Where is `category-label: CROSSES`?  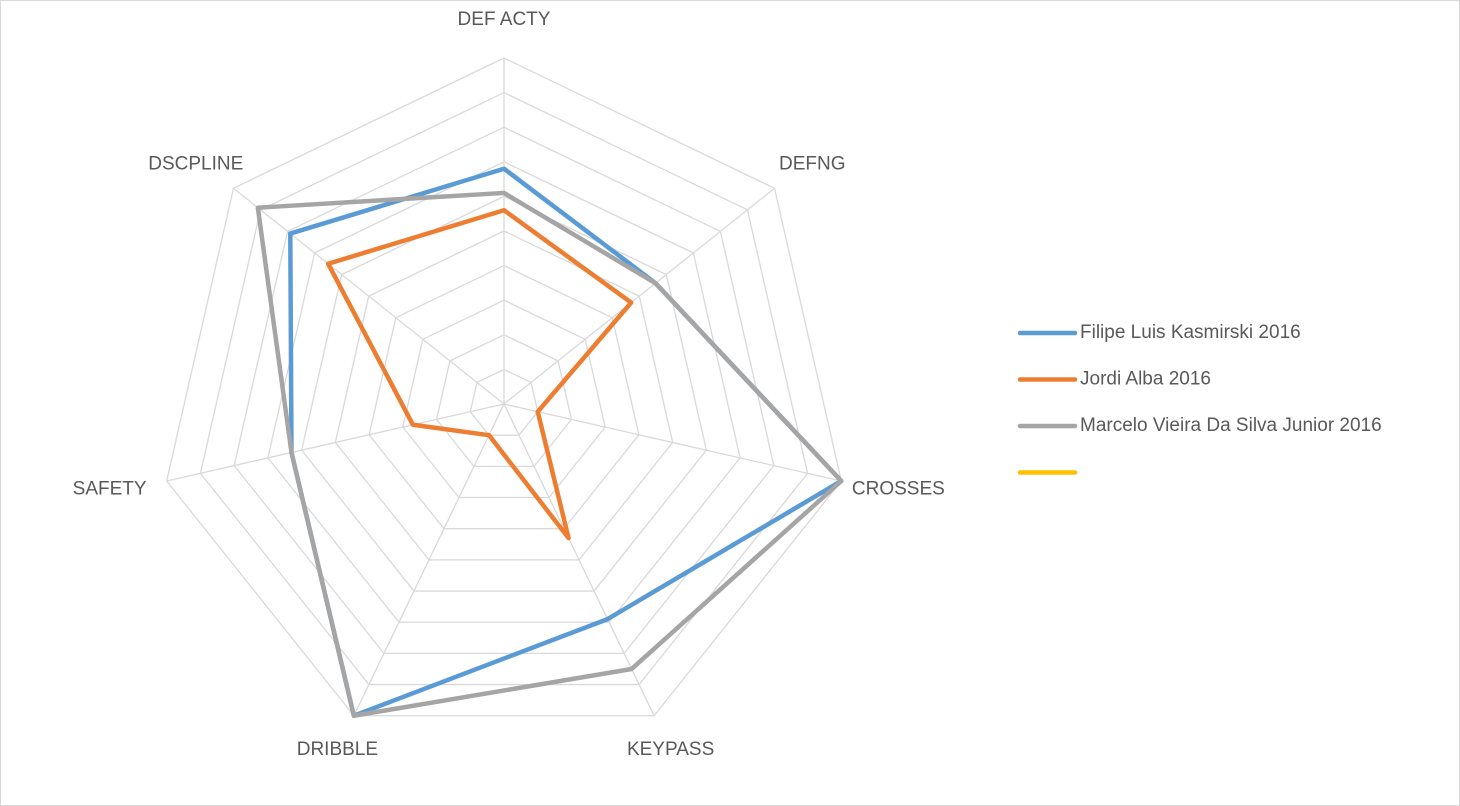 category-label: CROSSES is located at coordinates (898, 488).